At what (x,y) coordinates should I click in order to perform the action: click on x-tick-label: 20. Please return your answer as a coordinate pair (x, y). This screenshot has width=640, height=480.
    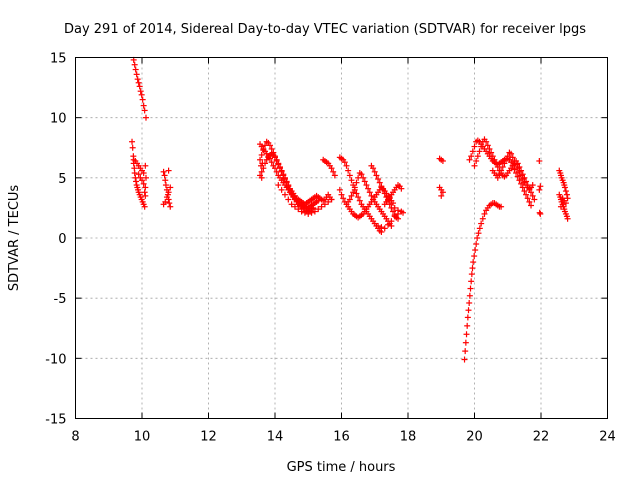
    Looking at the image, I should click on (474, 437).